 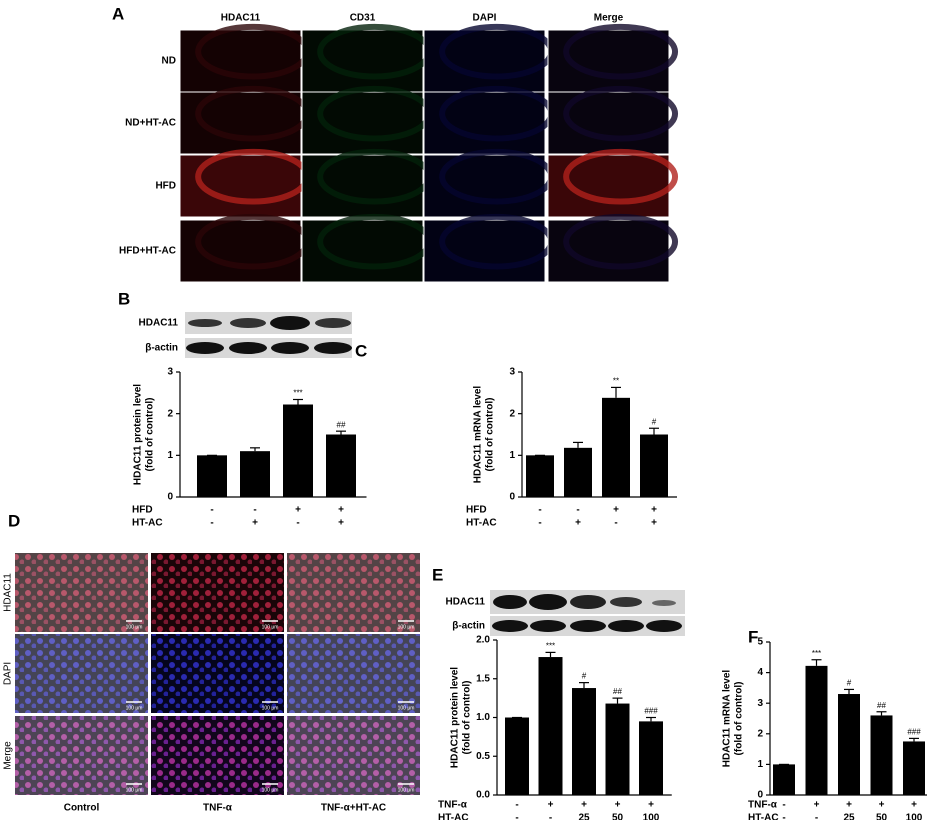 I want to click on label: CD31, so click(x=363, y=18).